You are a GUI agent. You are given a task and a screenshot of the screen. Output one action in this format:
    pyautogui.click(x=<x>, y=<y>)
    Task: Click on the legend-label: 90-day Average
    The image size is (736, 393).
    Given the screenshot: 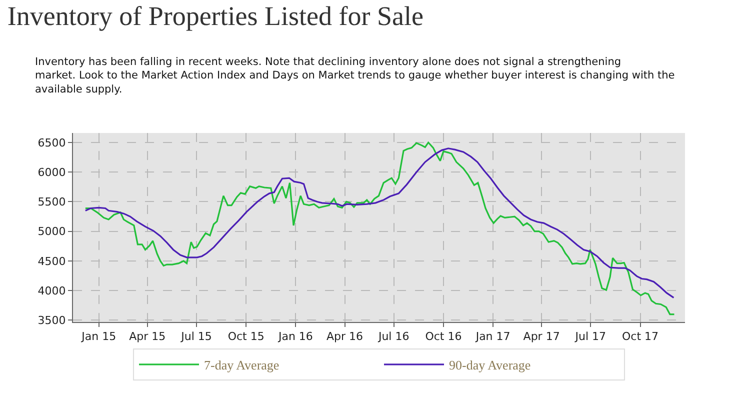 What is the action you would take?
    pyautogui.click(x=490, y=364)
    